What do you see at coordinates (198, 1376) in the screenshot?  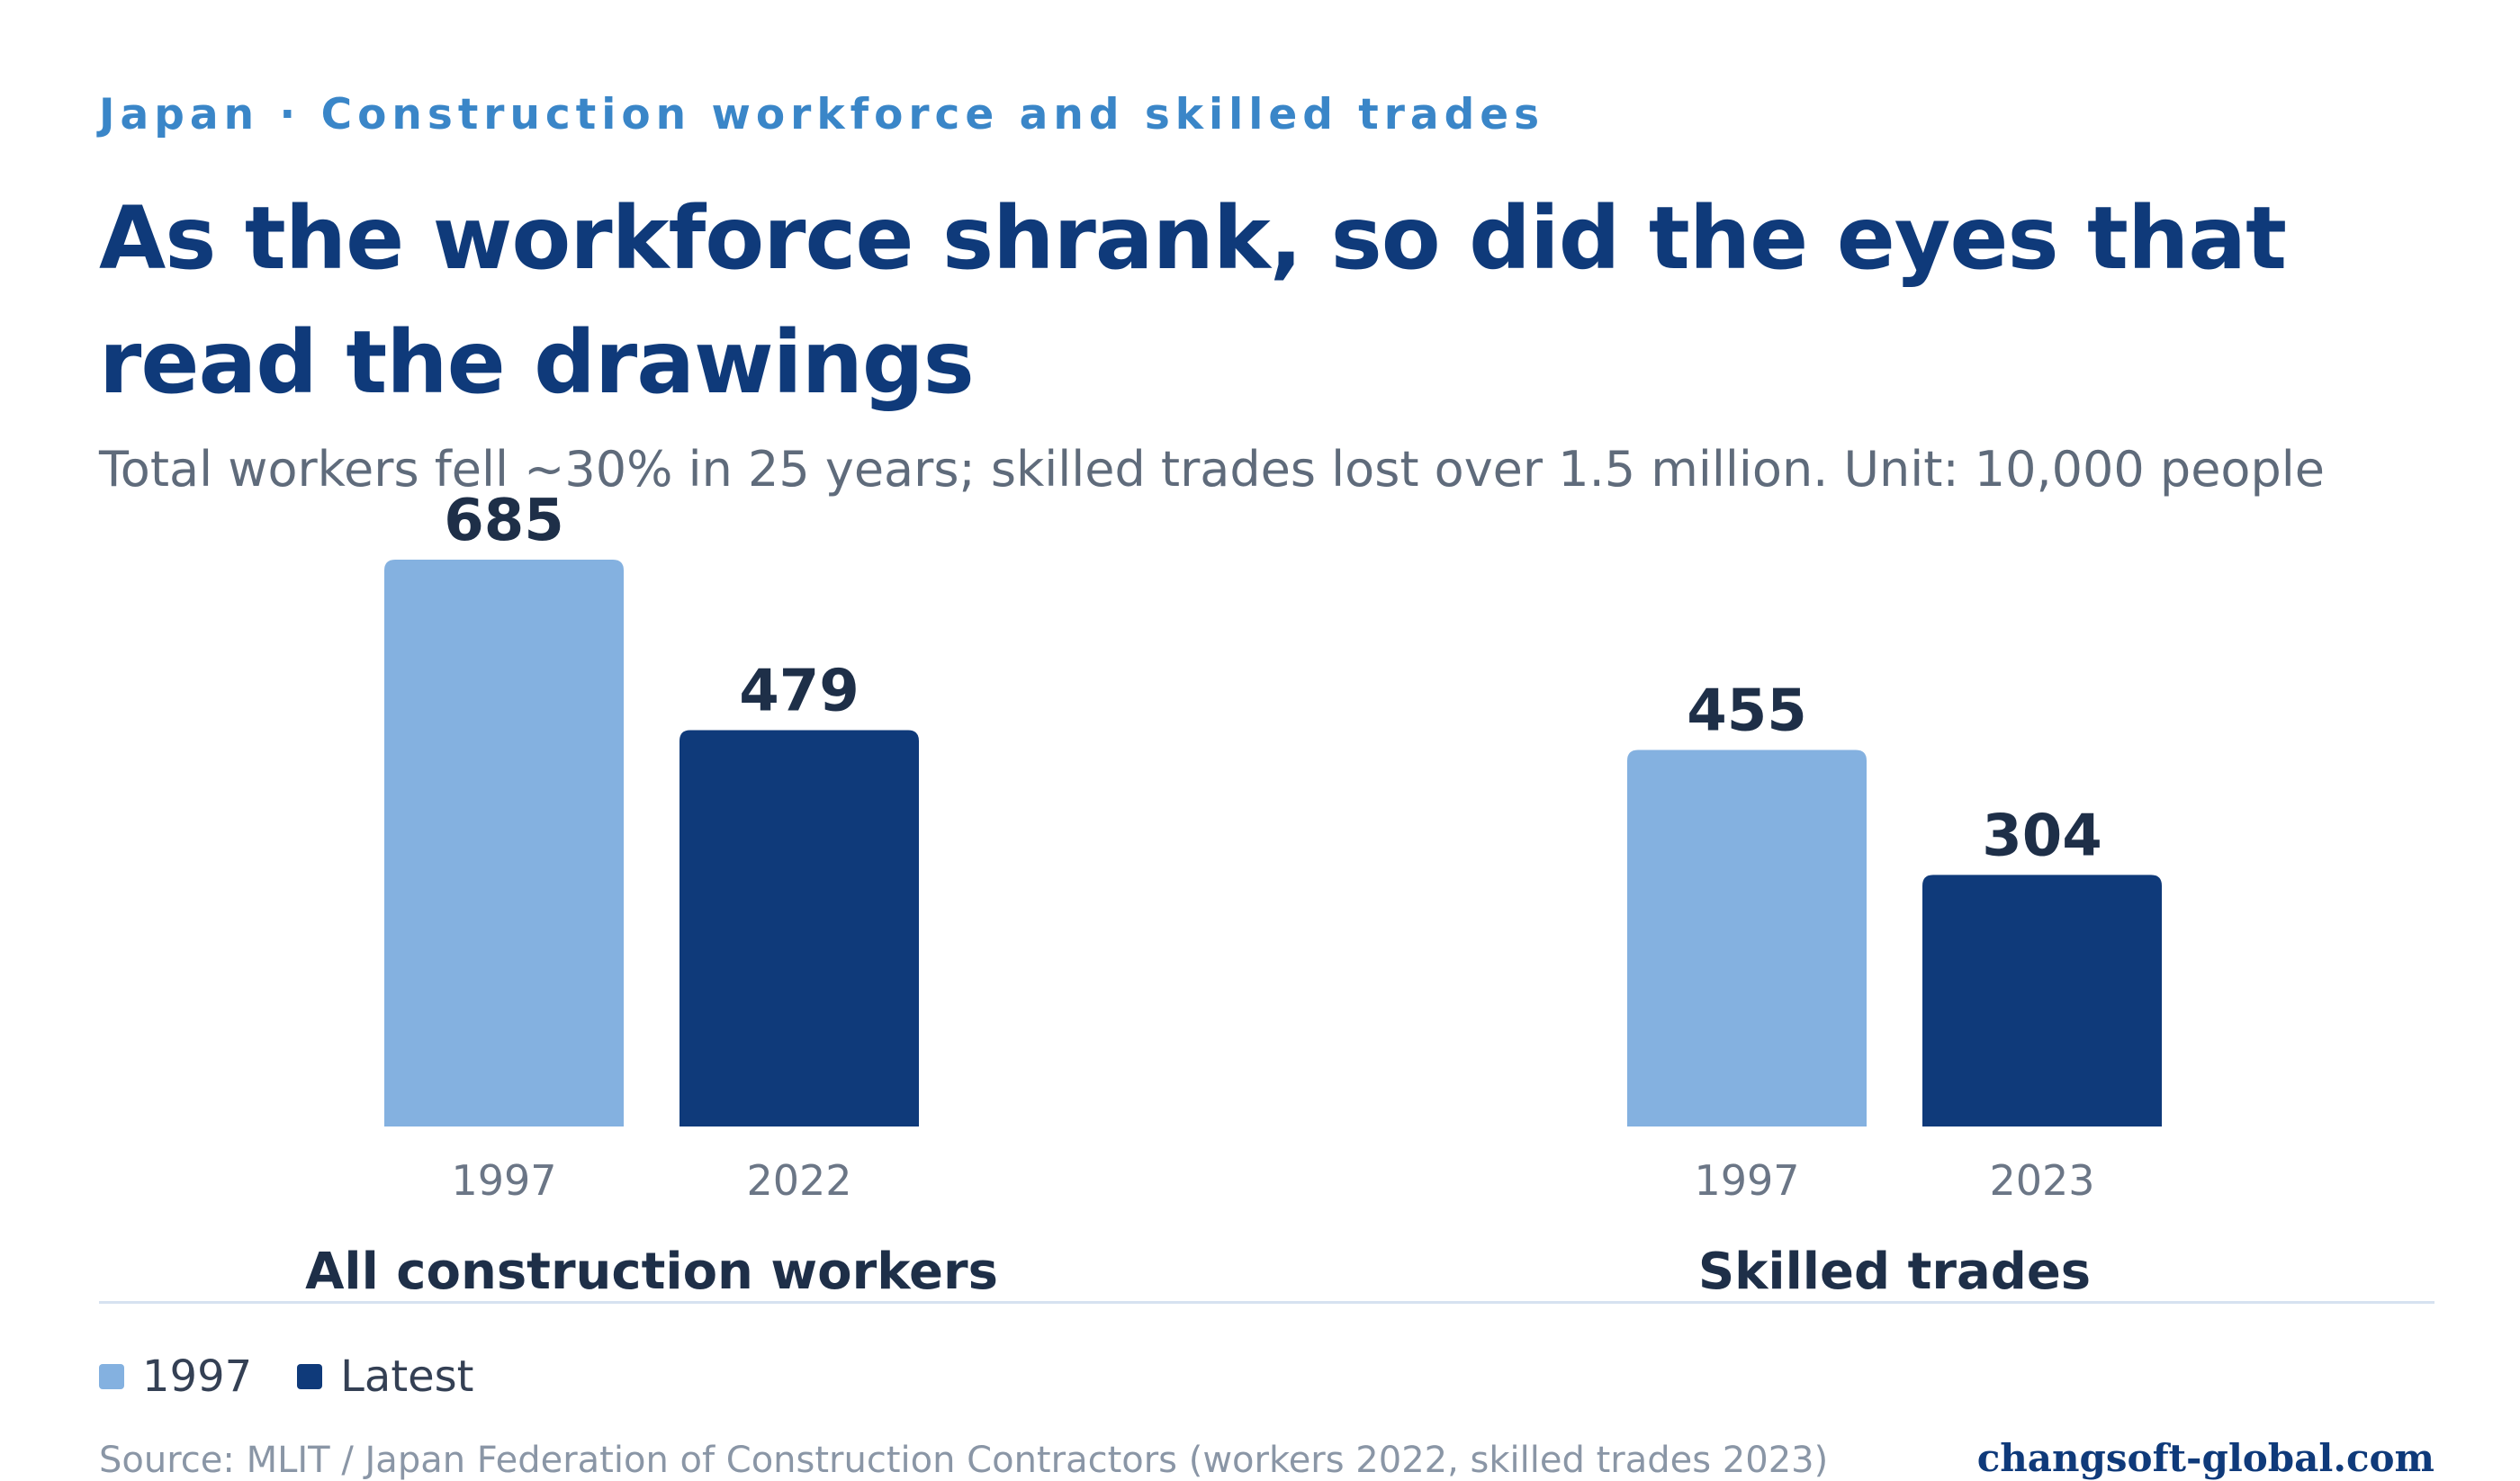 I see `legend-label-1997: 1997` at bounding box center [198, 1376].